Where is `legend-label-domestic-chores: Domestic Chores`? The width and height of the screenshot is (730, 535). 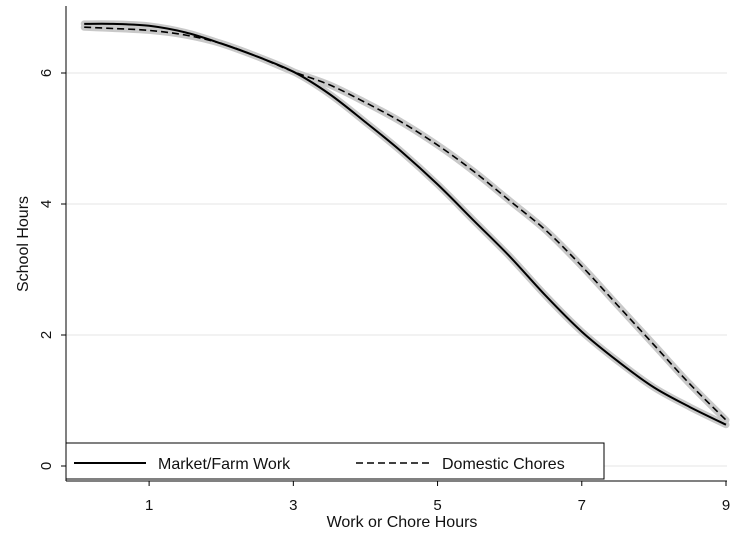 legend-label-domestic-chores: Domestic Chores is located at coordinates (503, 464).